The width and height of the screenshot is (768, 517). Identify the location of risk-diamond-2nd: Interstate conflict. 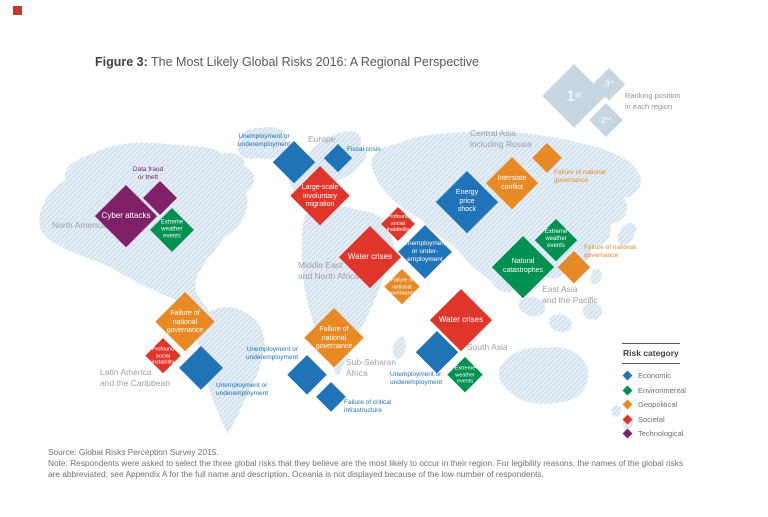
(512, 183).